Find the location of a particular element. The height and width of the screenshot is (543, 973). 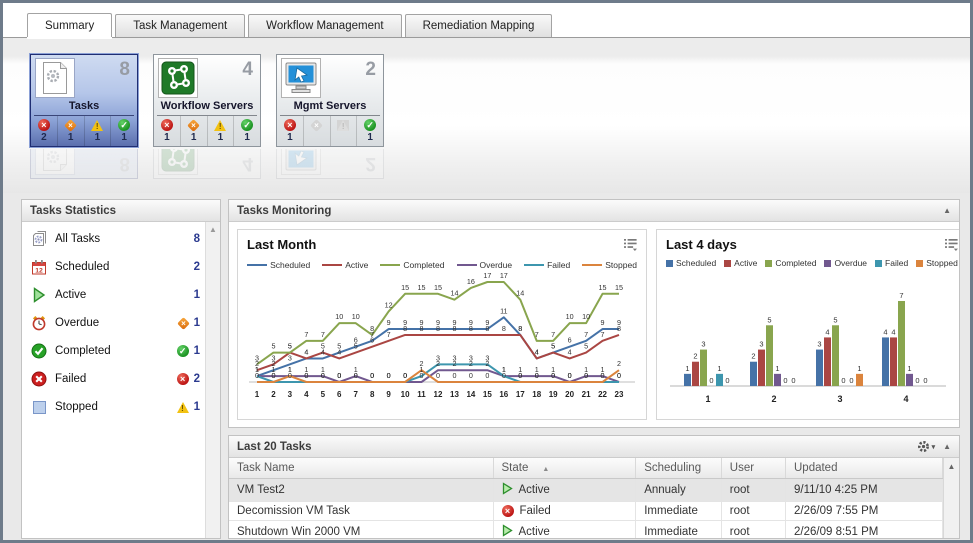

legend-label: Scheduled is located at coordinates (696, 263).